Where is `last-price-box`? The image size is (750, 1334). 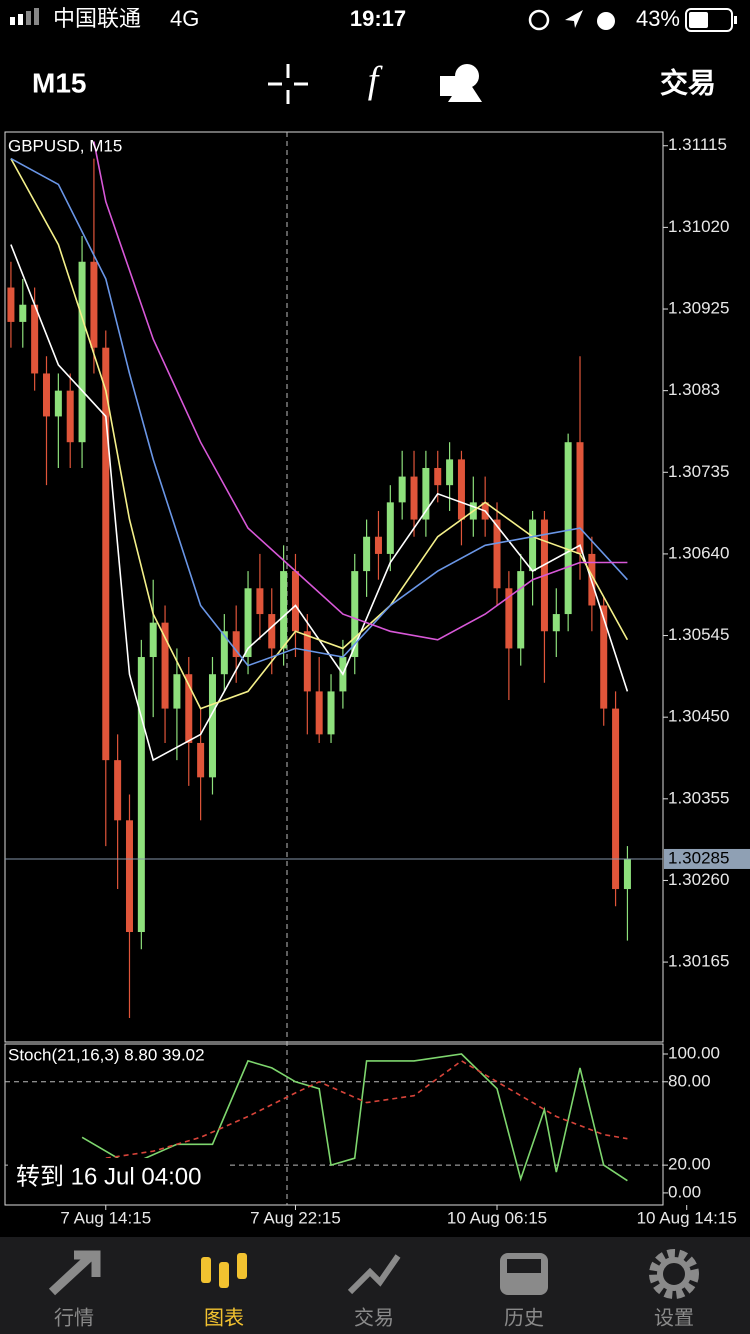 last-price-box is located at coordinates (707, 858).